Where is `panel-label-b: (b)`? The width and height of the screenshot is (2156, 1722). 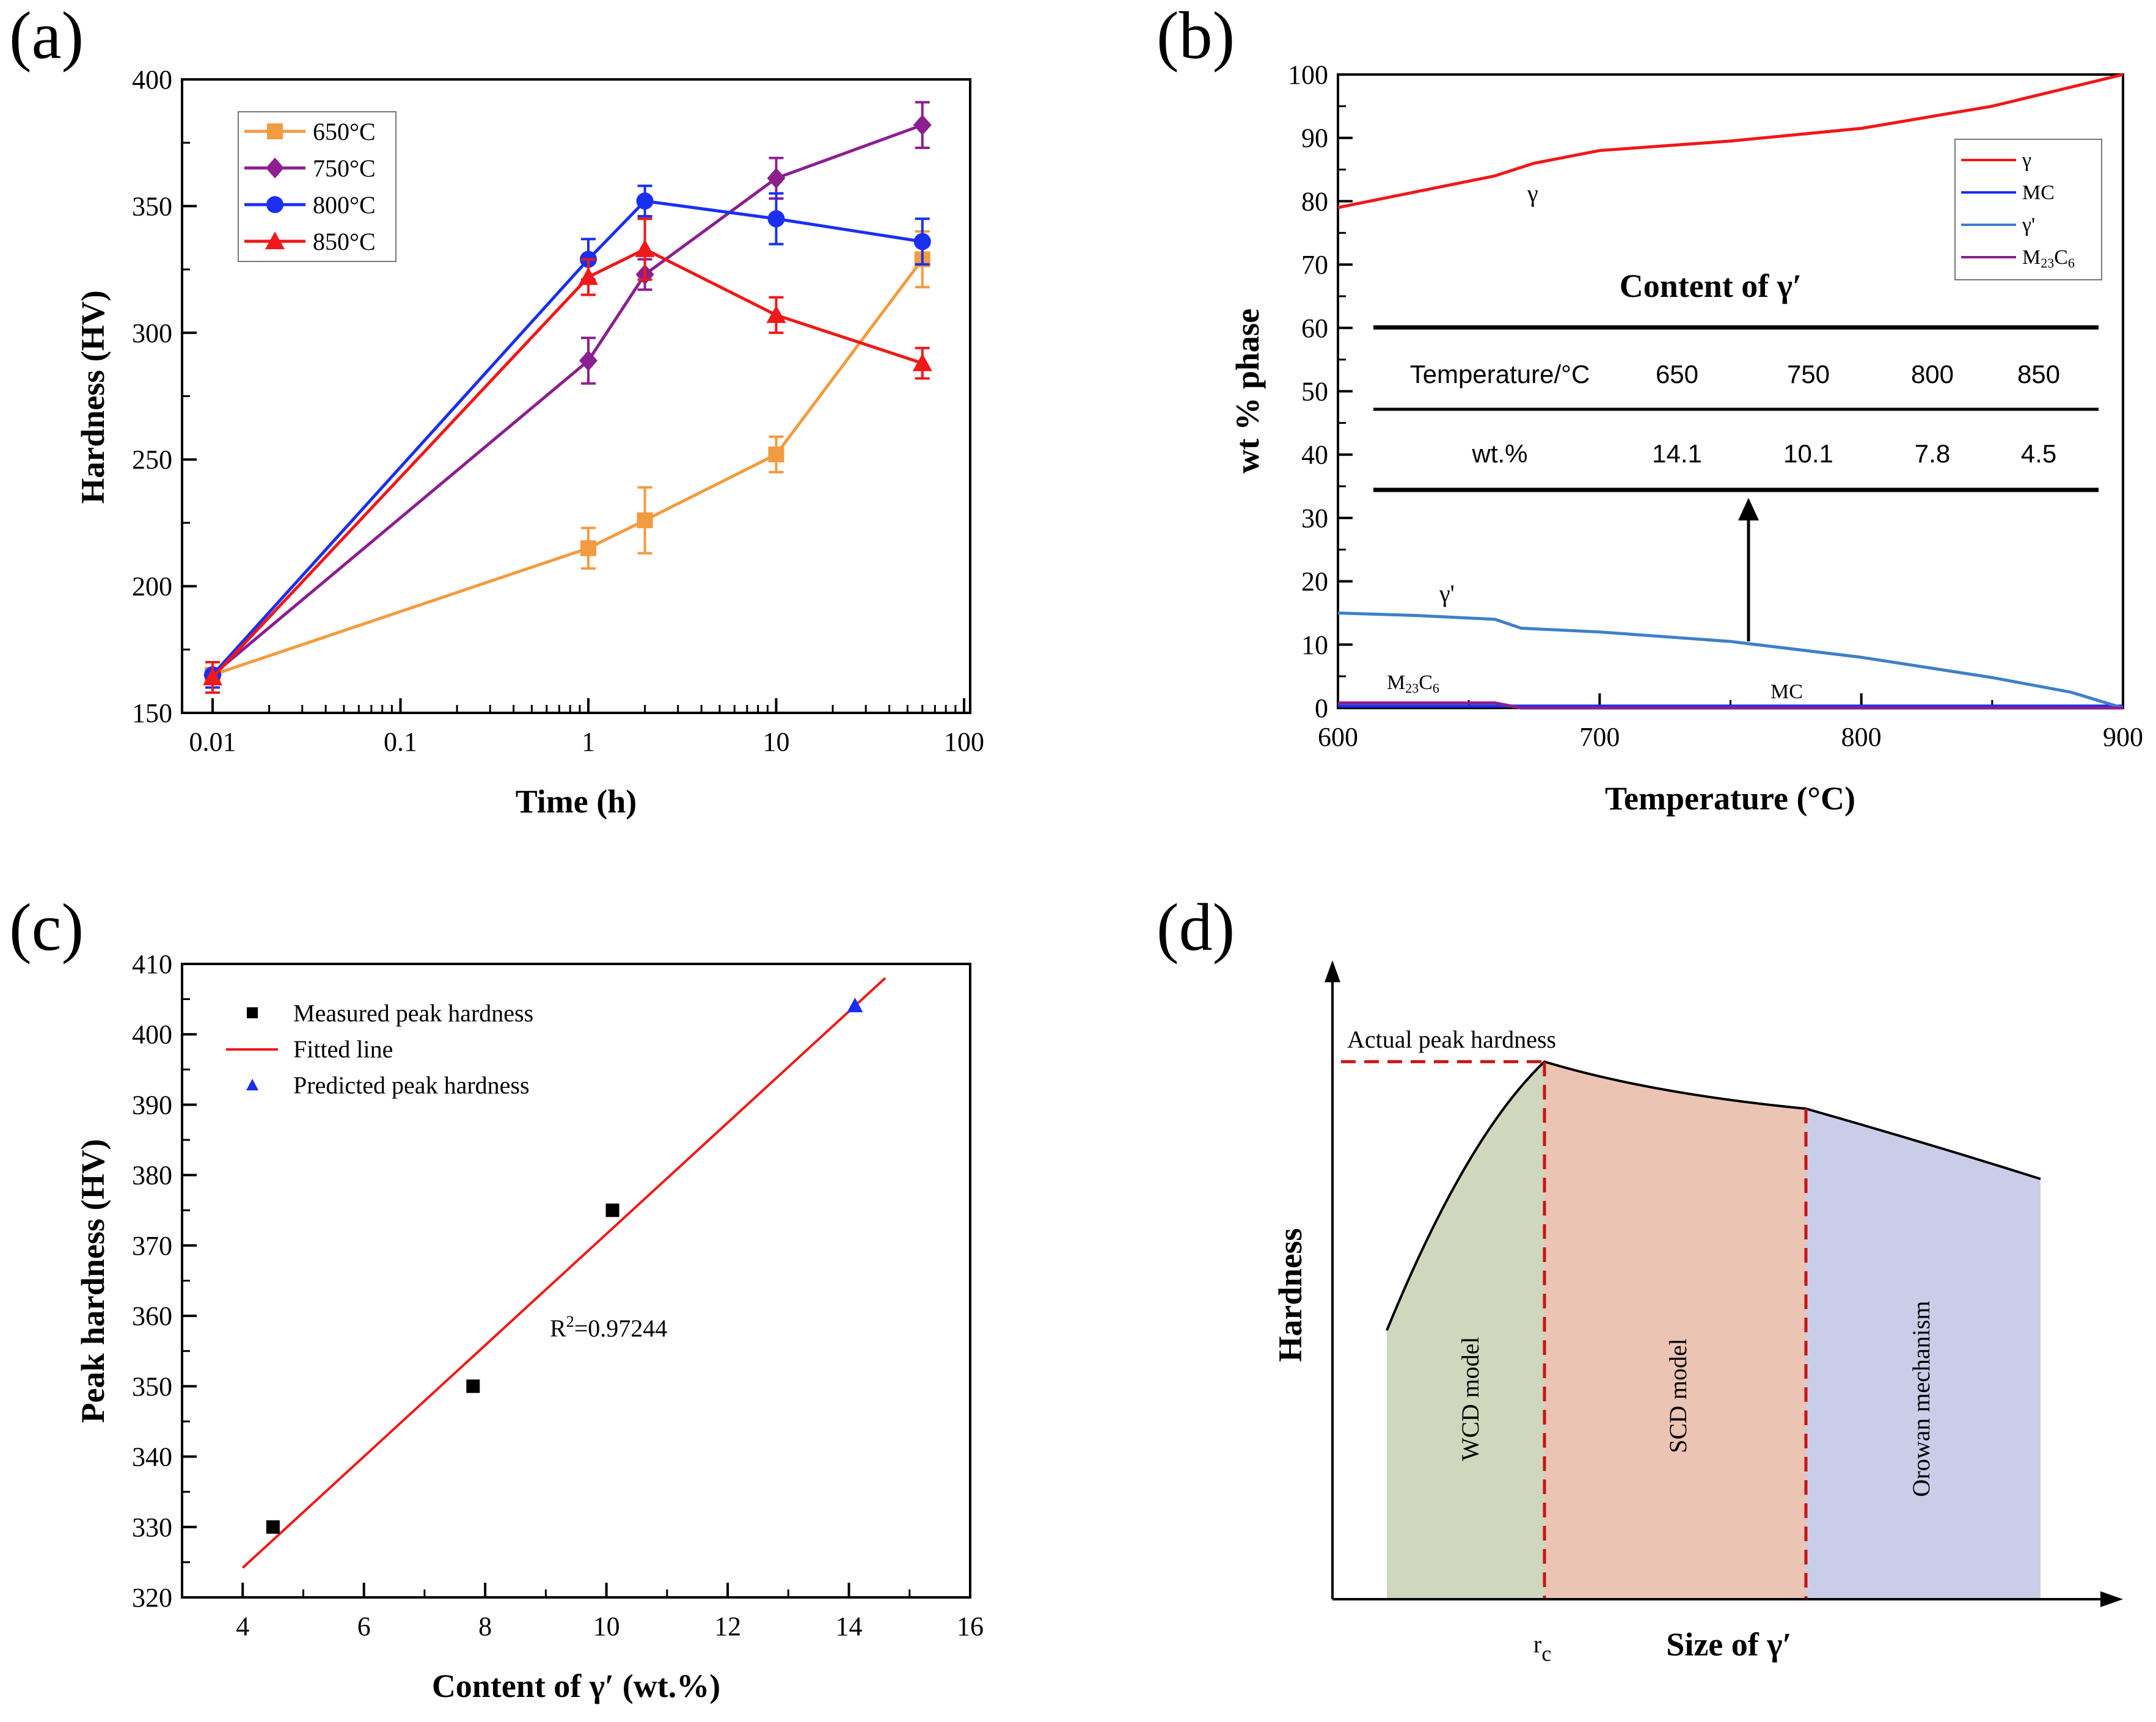
panel-label-b: (b) is located at coordinates (1196, 36).